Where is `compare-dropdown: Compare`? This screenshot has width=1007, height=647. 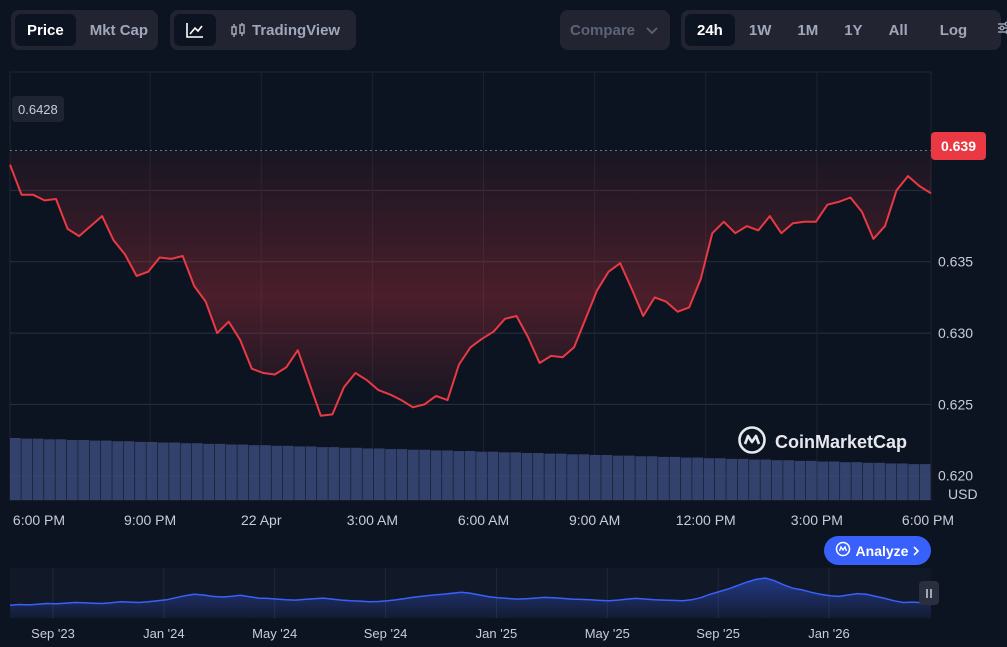 compare-dropdown: Compare is located at coordinates (615, 30).